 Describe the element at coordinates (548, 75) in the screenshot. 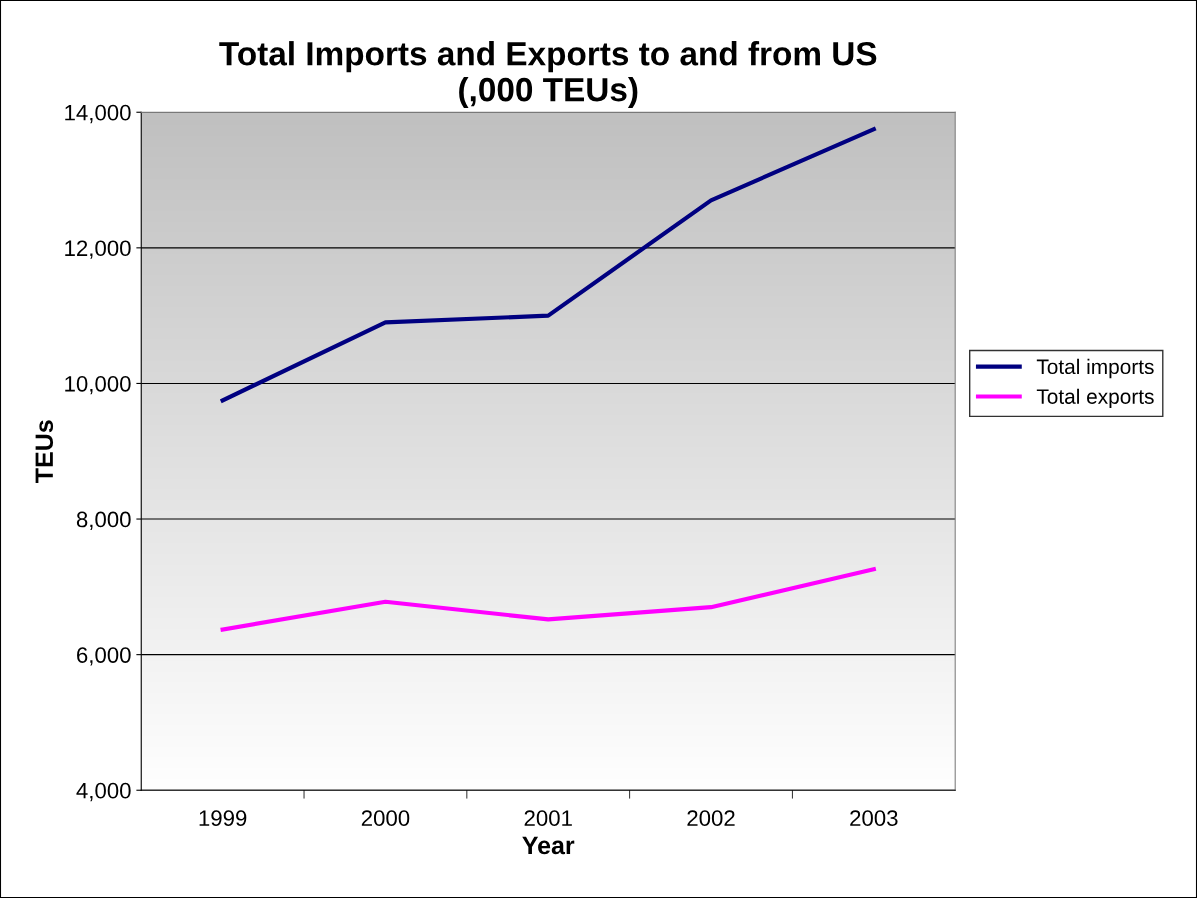

I see `chart-title: Total Imports and Exports to and from US (,000 TEUs)` at that location.